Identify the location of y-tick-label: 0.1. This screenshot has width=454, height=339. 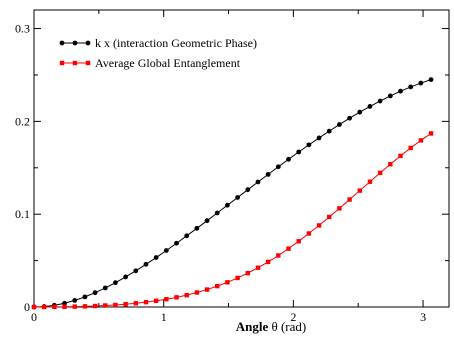
(22, 214).